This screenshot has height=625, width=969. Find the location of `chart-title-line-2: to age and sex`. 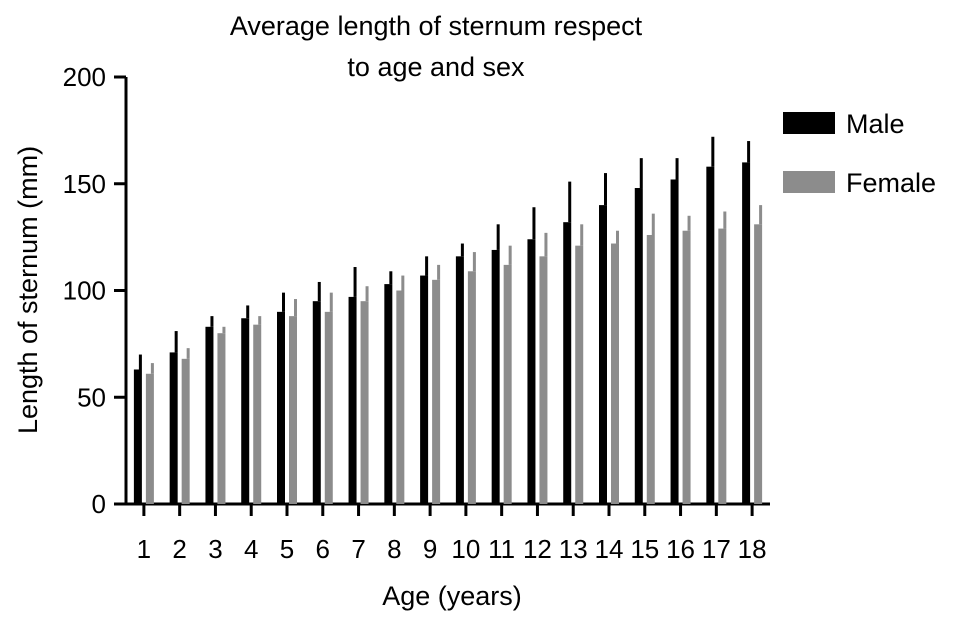

chart-title-line-2: to age and sex is located at coordinates (436, 67).